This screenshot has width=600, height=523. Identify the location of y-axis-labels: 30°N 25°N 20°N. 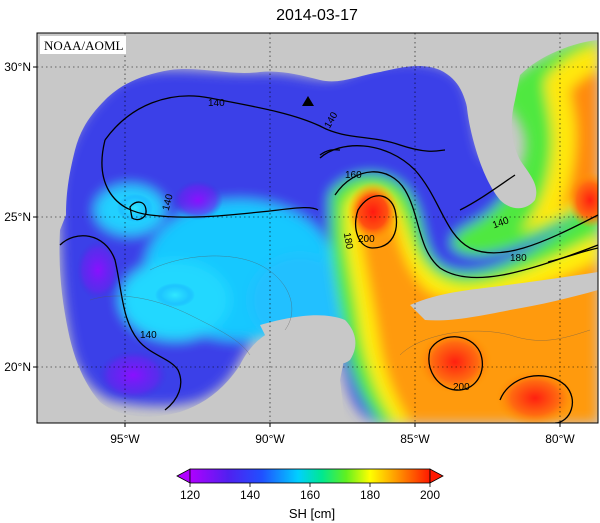
(17, 217).